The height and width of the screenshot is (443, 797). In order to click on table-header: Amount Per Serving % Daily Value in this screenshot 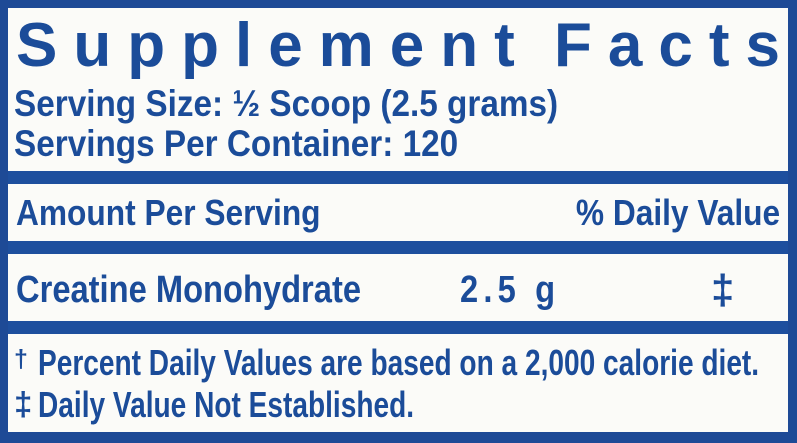, I will do `click(398, 212)`.